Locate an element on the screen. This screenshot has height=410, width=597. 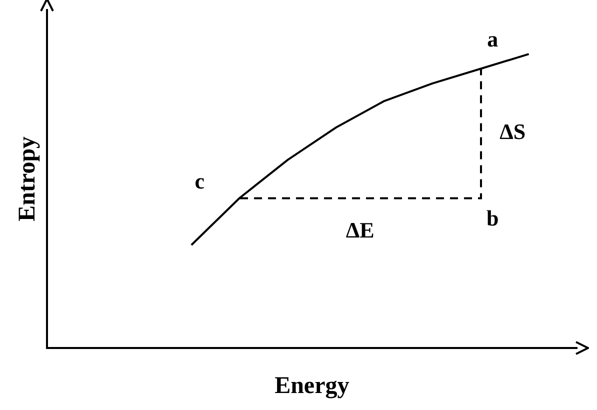
text: a is located at coordinates (492, 39).